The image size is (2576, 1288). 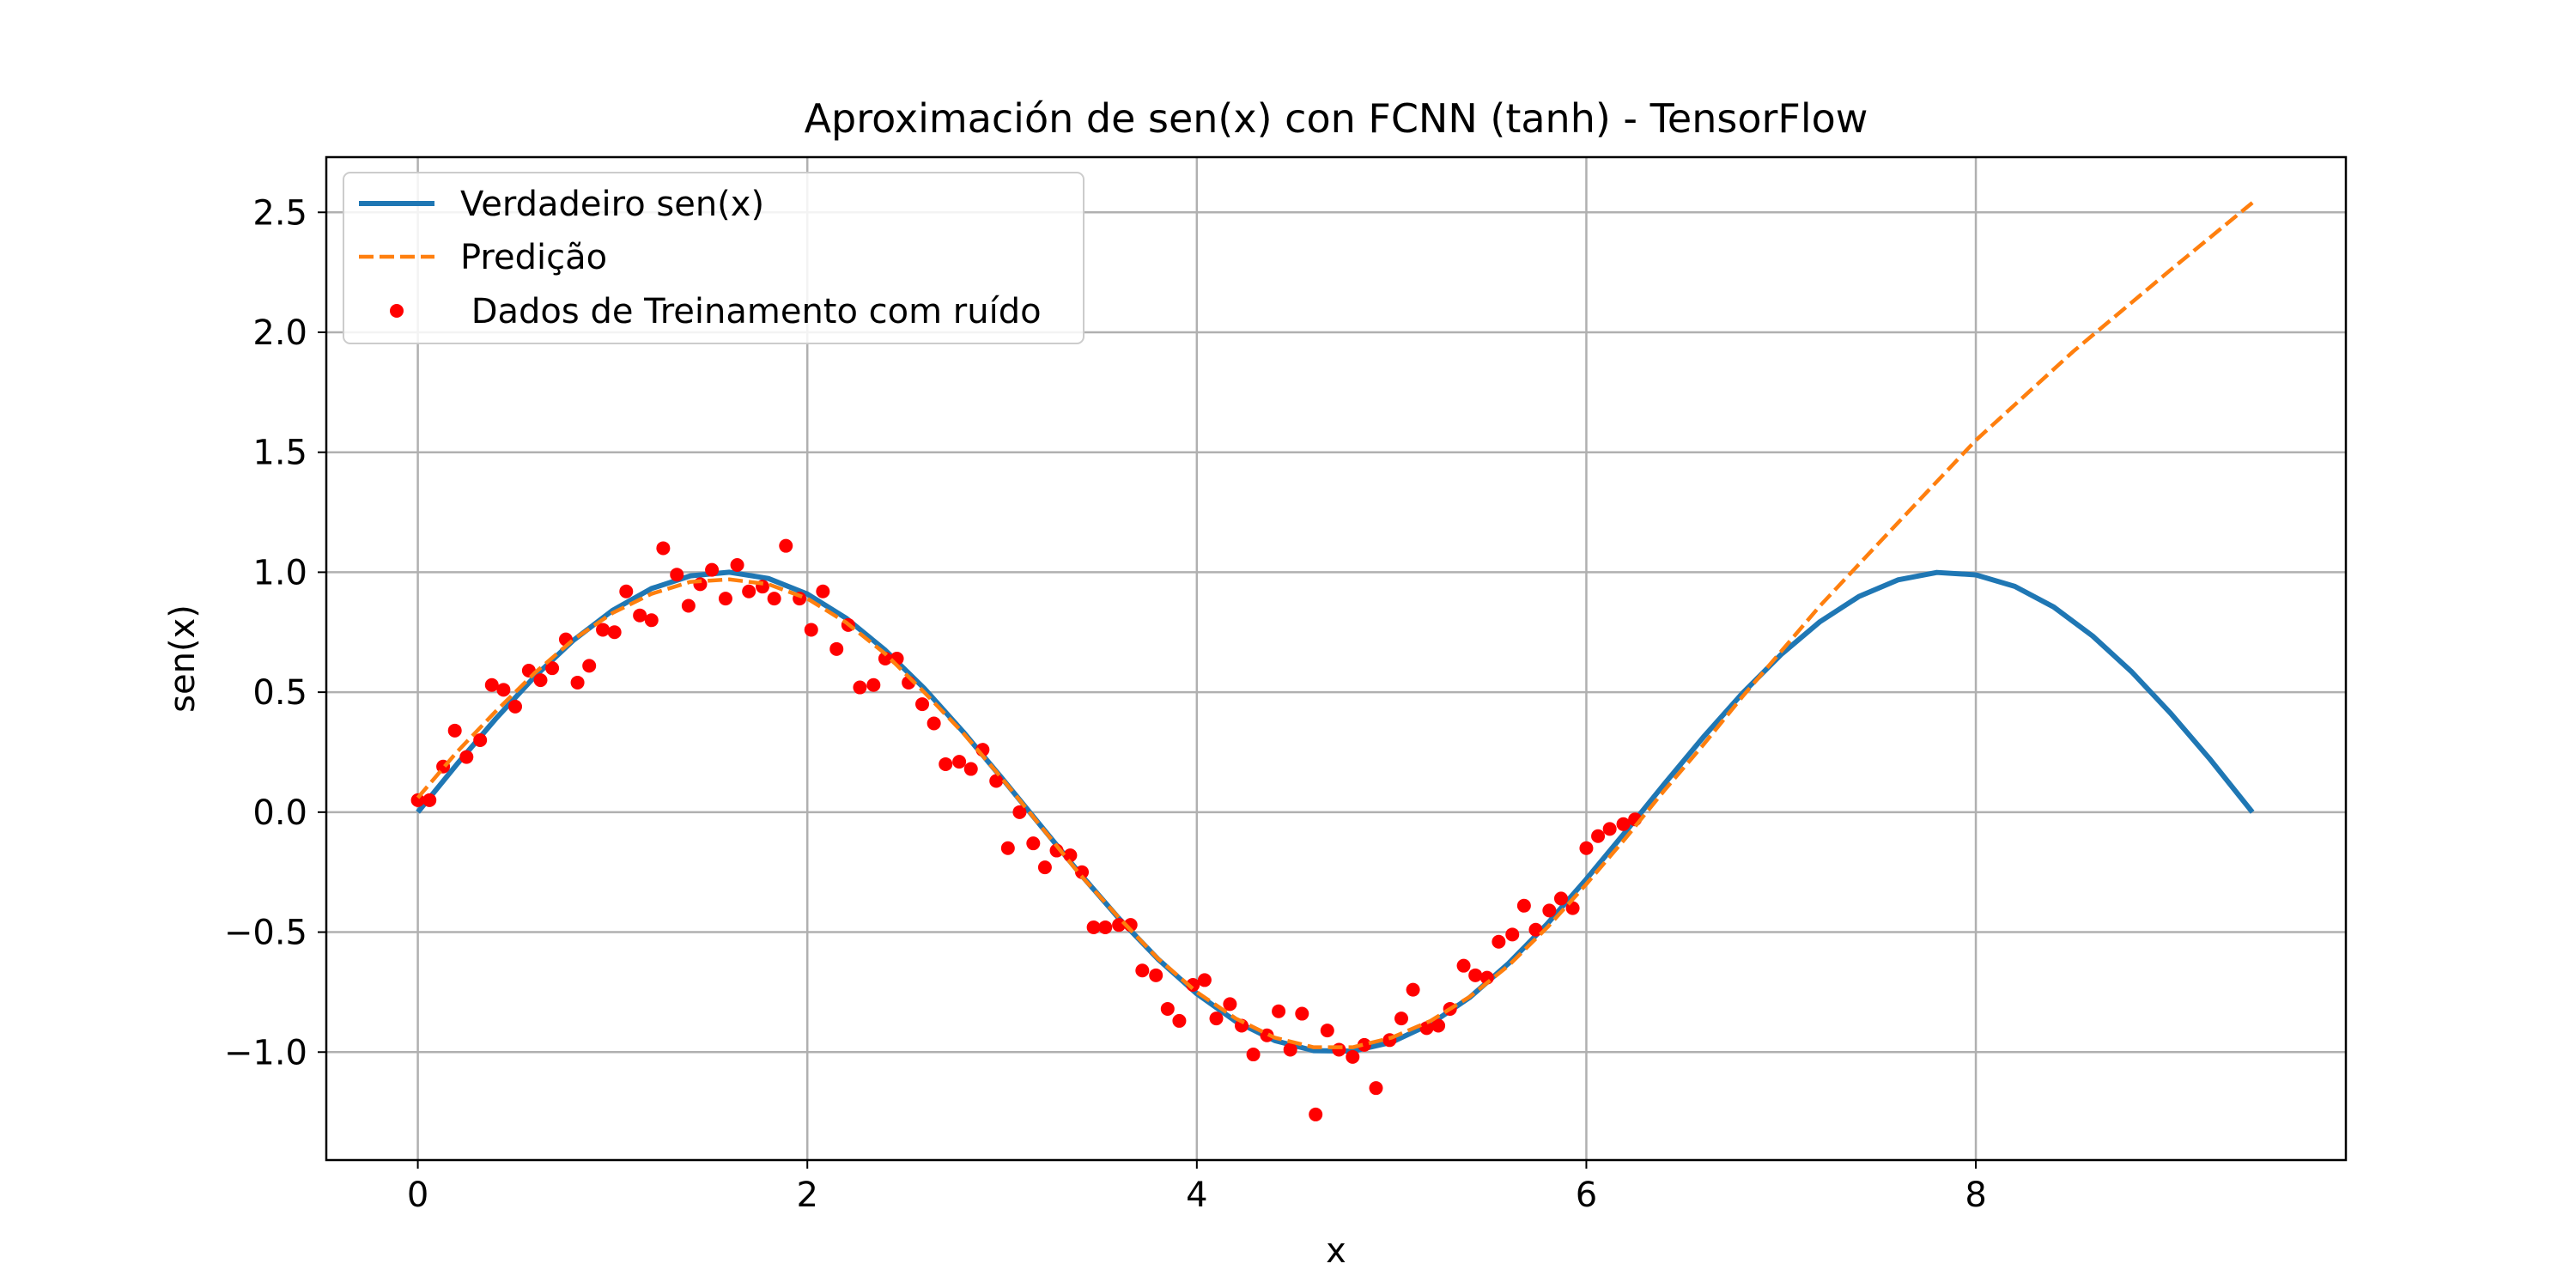 What do you see at coordinates (280, 693) in the screenshot?
I see `y-tick-label: 0.5` at bounding box center [280, 693].